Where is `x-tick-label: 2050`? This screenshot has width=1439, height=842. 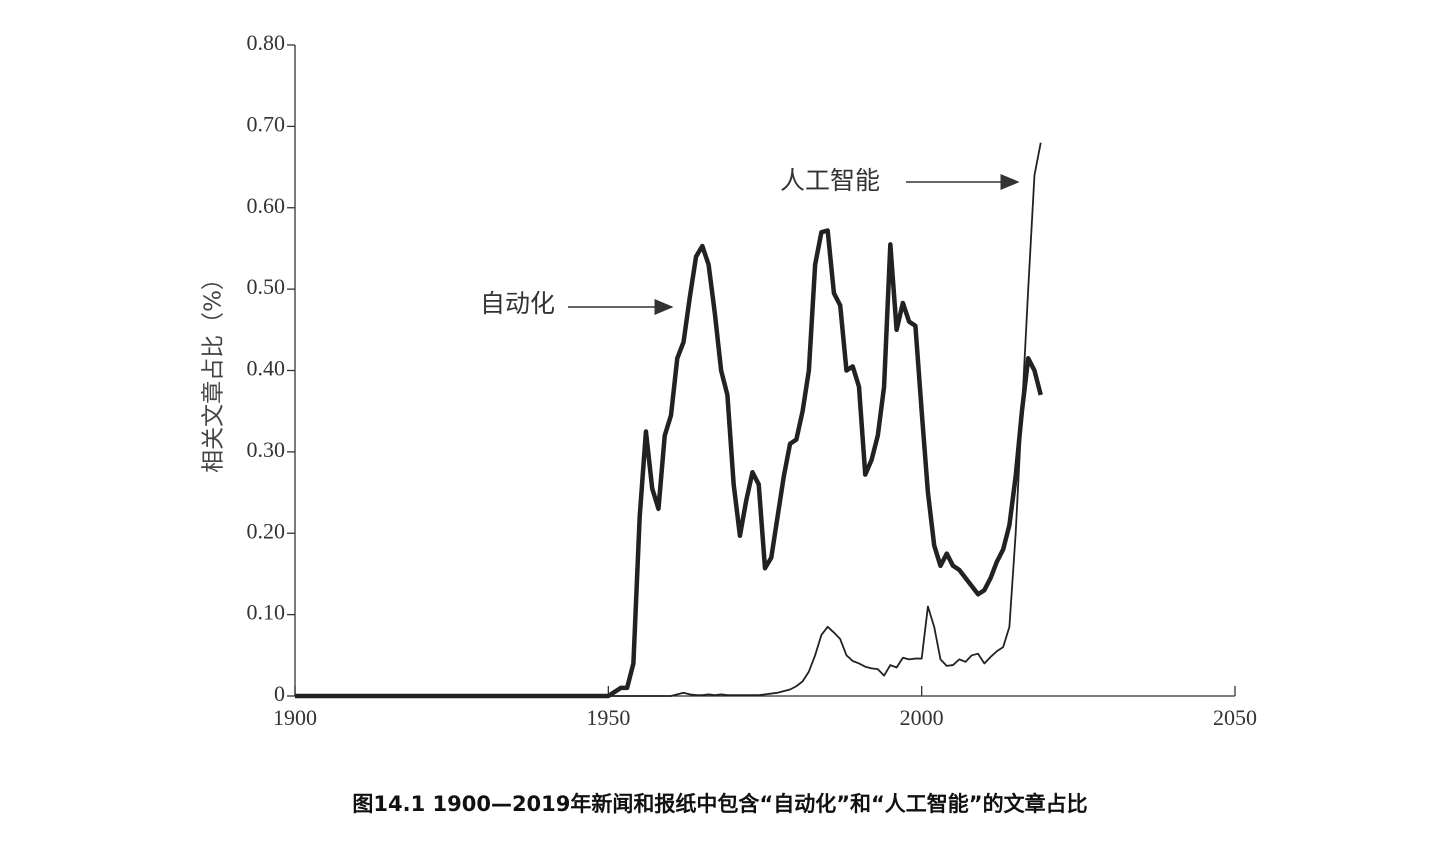
x-tick-label: 2050 is located at coordinates (1235, 717).